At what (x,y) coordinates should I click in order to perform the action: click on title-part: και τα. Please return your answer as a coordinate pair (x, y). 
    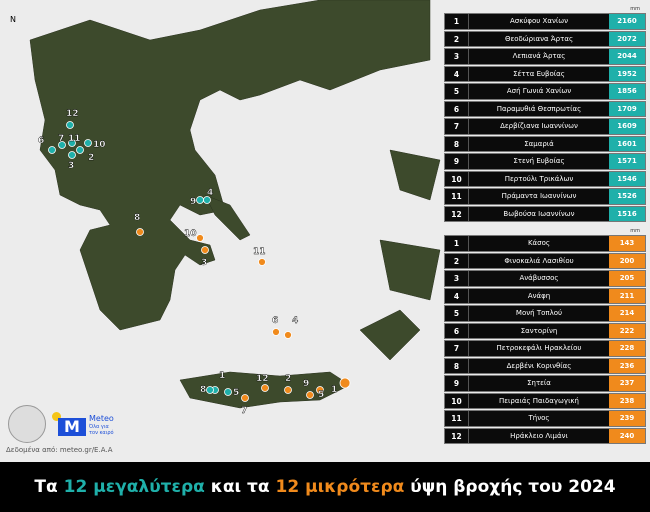
    Looking at the image, I should click on (240, 487).